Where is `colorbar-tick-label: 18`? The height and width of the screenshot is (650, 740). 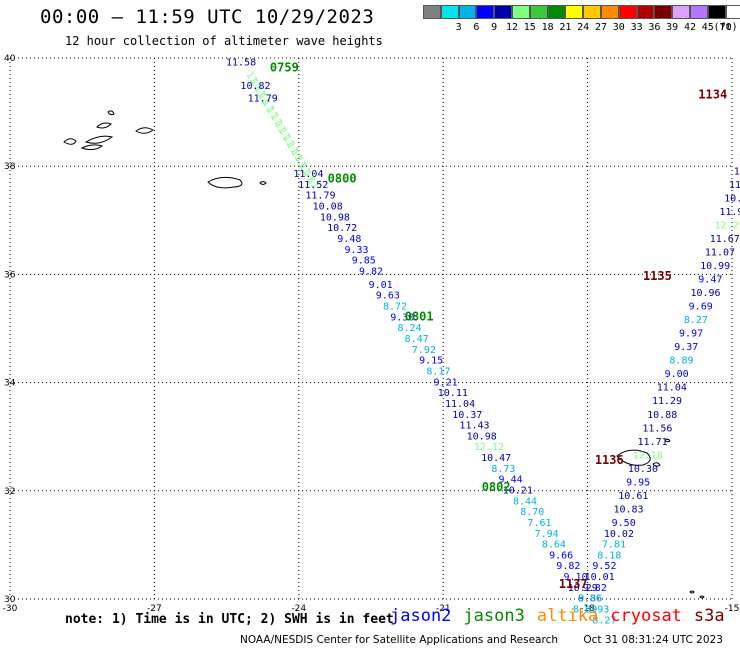 colorbar-tick-label: 18 is located at coordinates (547, 27).